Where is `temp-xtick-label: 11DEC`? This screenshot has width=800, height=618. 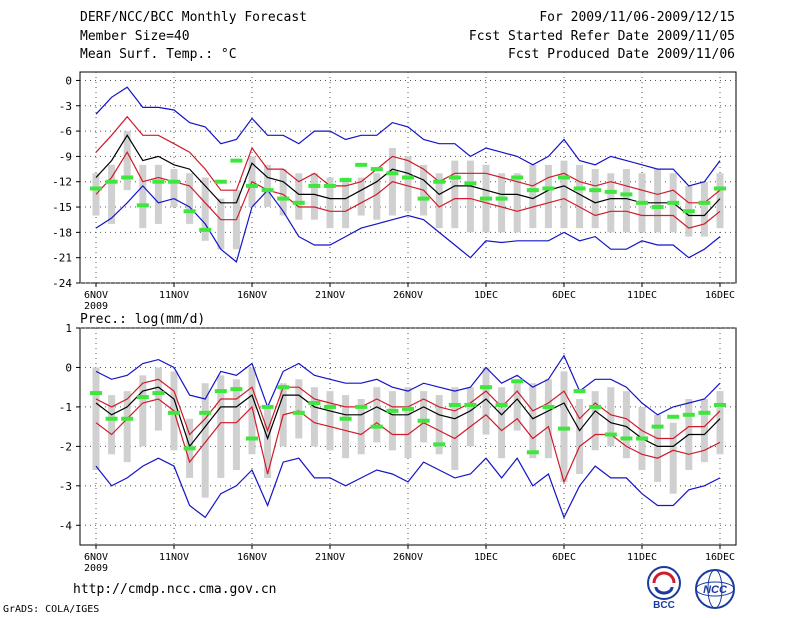
temp-xtick-label: 11DEC is located at coordinates (642, 295).